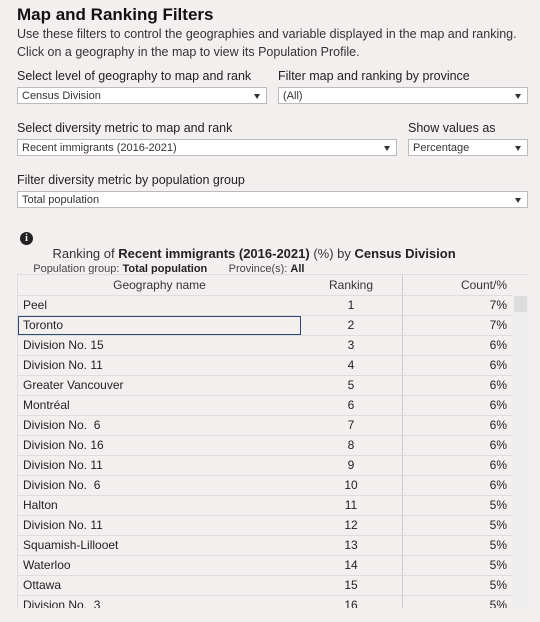 Image resolution: width=540 pixels, height=622 pixels. What do you see at coordinates (351, 365) in the screenshot?
I see `cell: 4` at bounding box center [351, 365].